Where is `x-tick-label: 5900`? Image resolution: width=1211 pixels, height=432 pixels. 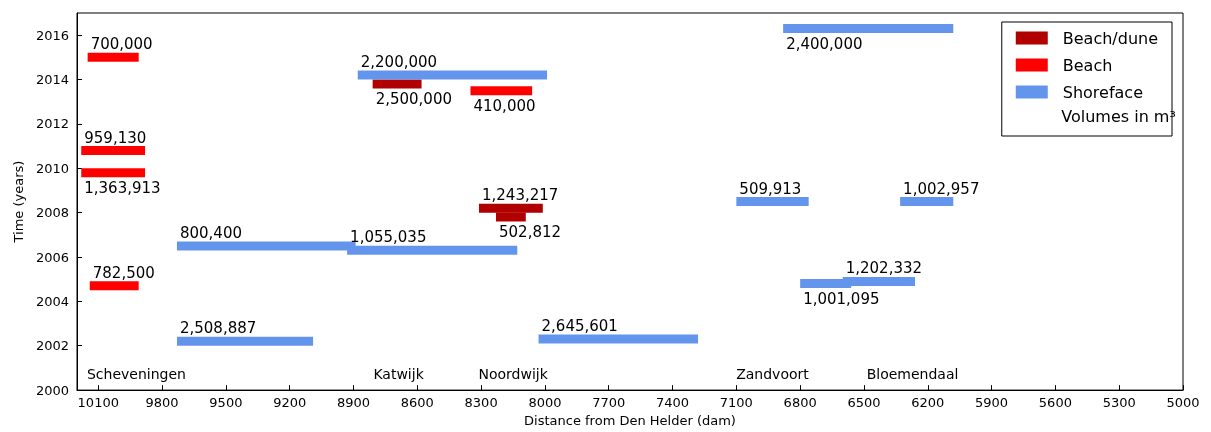
x-tick-label: 5900 is located at coordinates (992, 403).